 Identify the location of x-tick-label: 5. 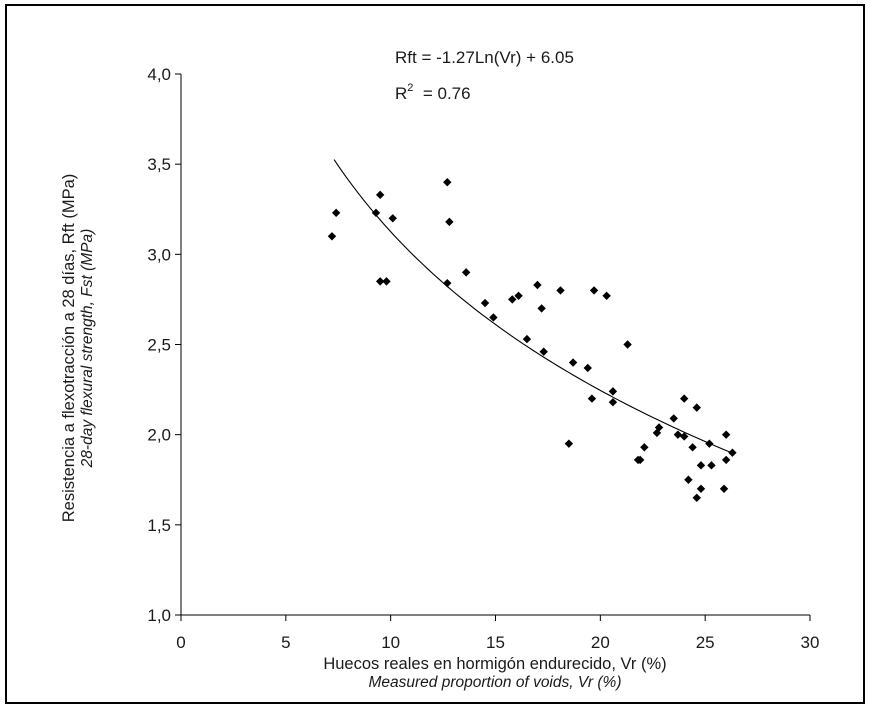
(285, 642).